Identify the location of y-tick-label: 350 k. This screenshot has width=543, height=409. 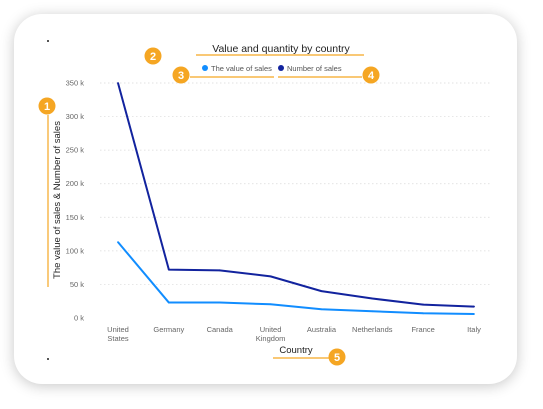
(75, 83).